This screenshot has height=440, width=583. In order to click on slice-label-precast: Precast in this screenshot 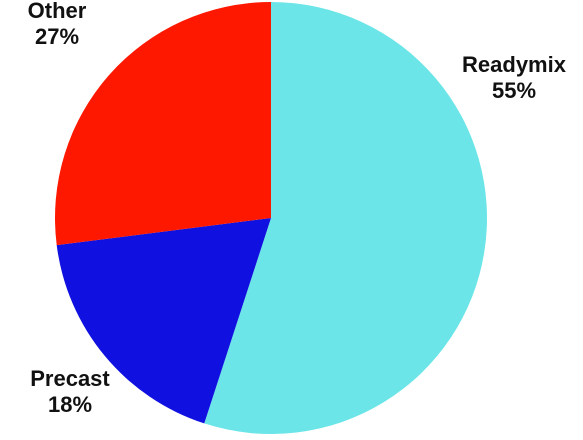, I will do `click(70, 378)`.